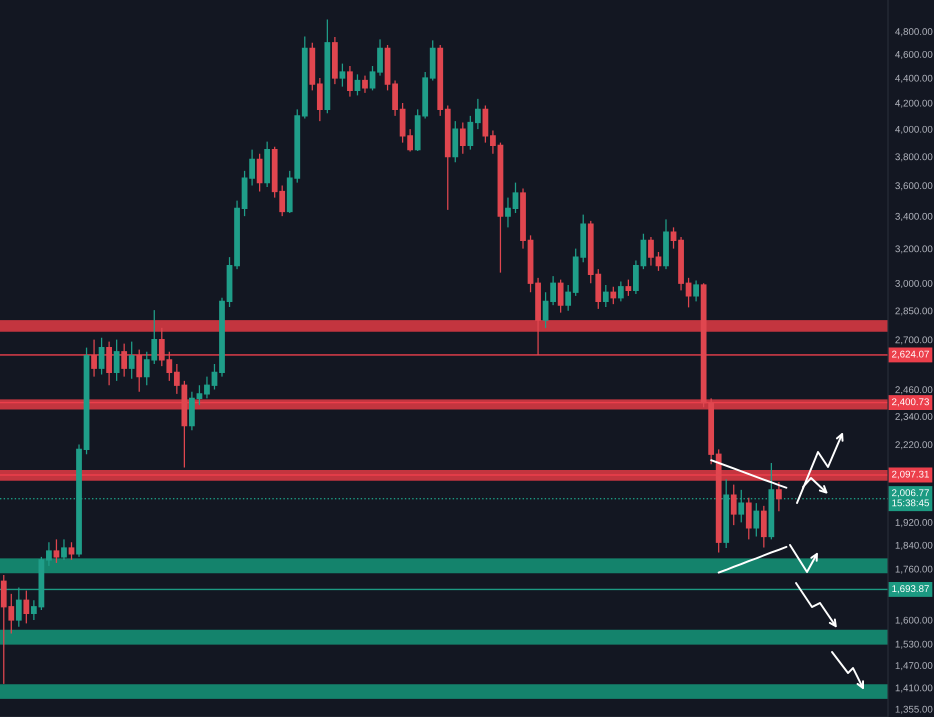 This screenshot has width=934, height=717. I want to click on y-tick-label: 4,600.00, so click(913, 54).